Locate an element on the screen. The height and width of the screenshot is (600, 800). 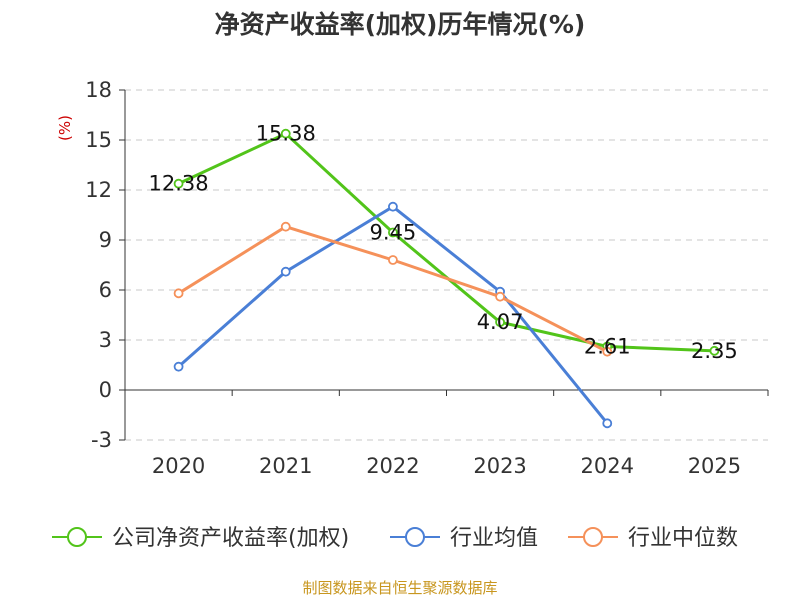
source-note: 制图数据来自恒生聚源数据库 is located at coordinates (399, 588).